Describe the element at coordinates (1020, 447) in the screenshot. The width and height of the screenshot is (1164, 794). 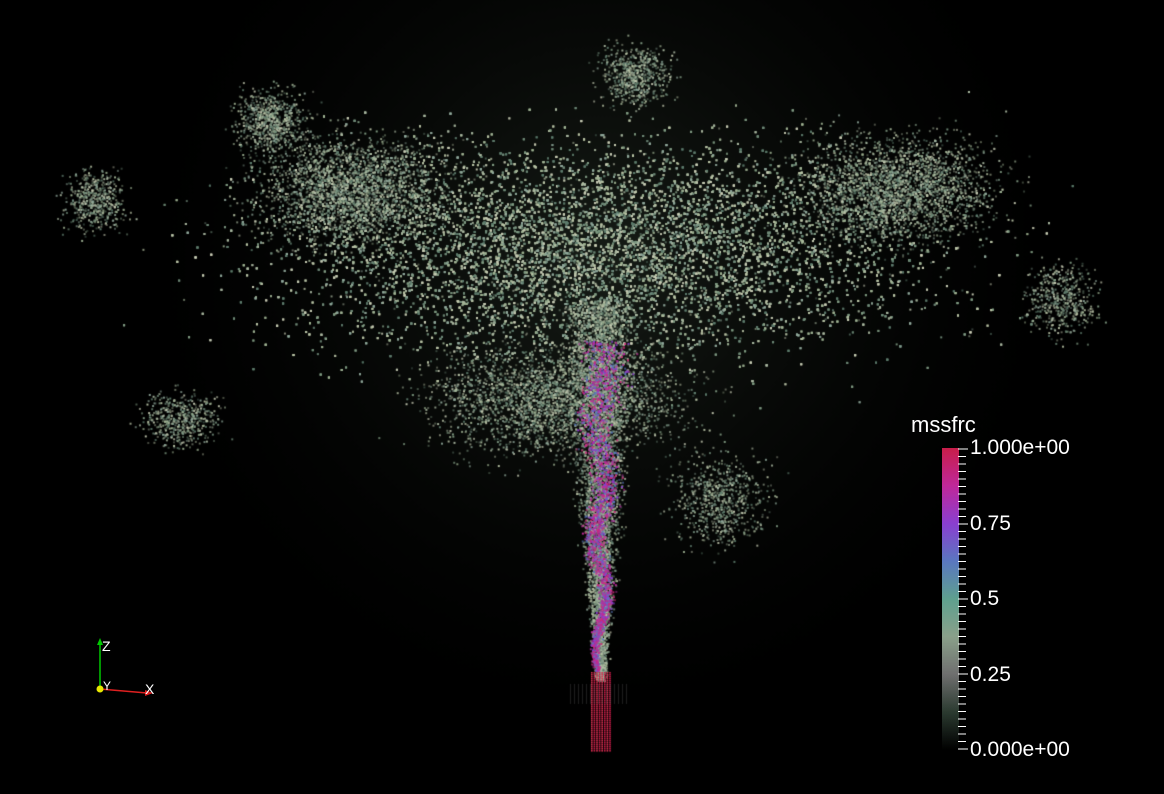
I see `legend-label-max: 1.000e+00` at that location.